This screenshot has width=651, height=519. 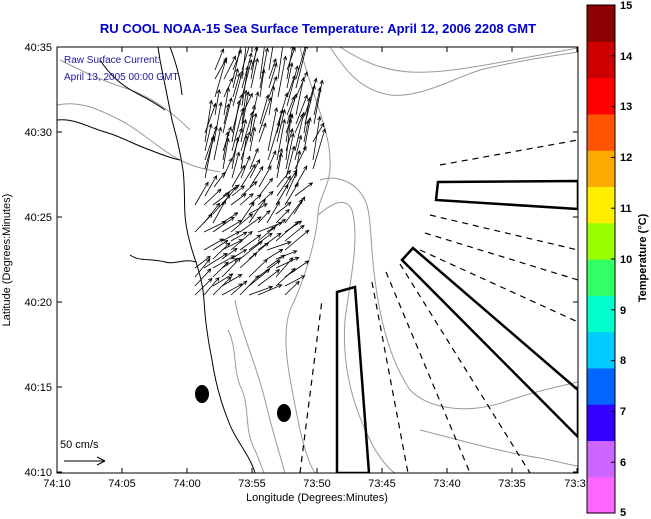 I want to click on x-tick-label: 73:3, so click(x=574, y=484).